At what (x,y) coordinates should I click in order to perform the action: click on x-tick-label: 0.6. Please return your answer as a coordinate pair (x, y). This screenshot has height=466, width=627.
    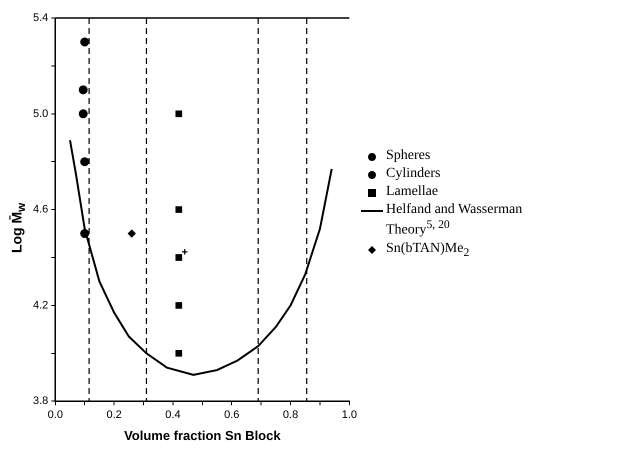
    Looking at the image, I should click on (232, 414).